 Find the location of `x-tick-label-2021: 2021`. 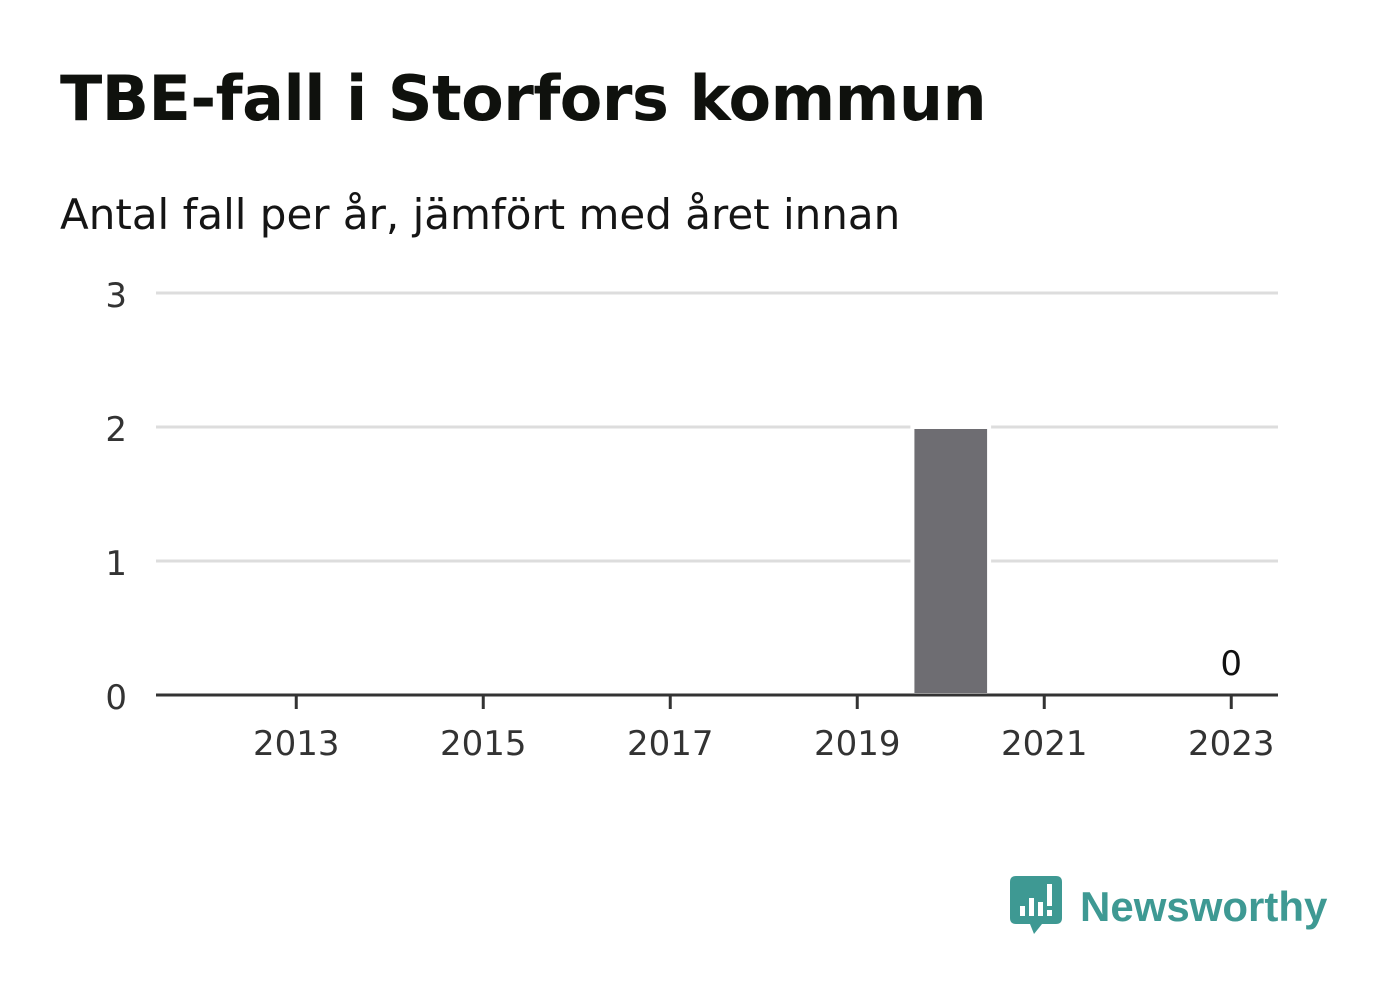

x-tick-label-2021: 2021 is located at coordinates (1044, 744).